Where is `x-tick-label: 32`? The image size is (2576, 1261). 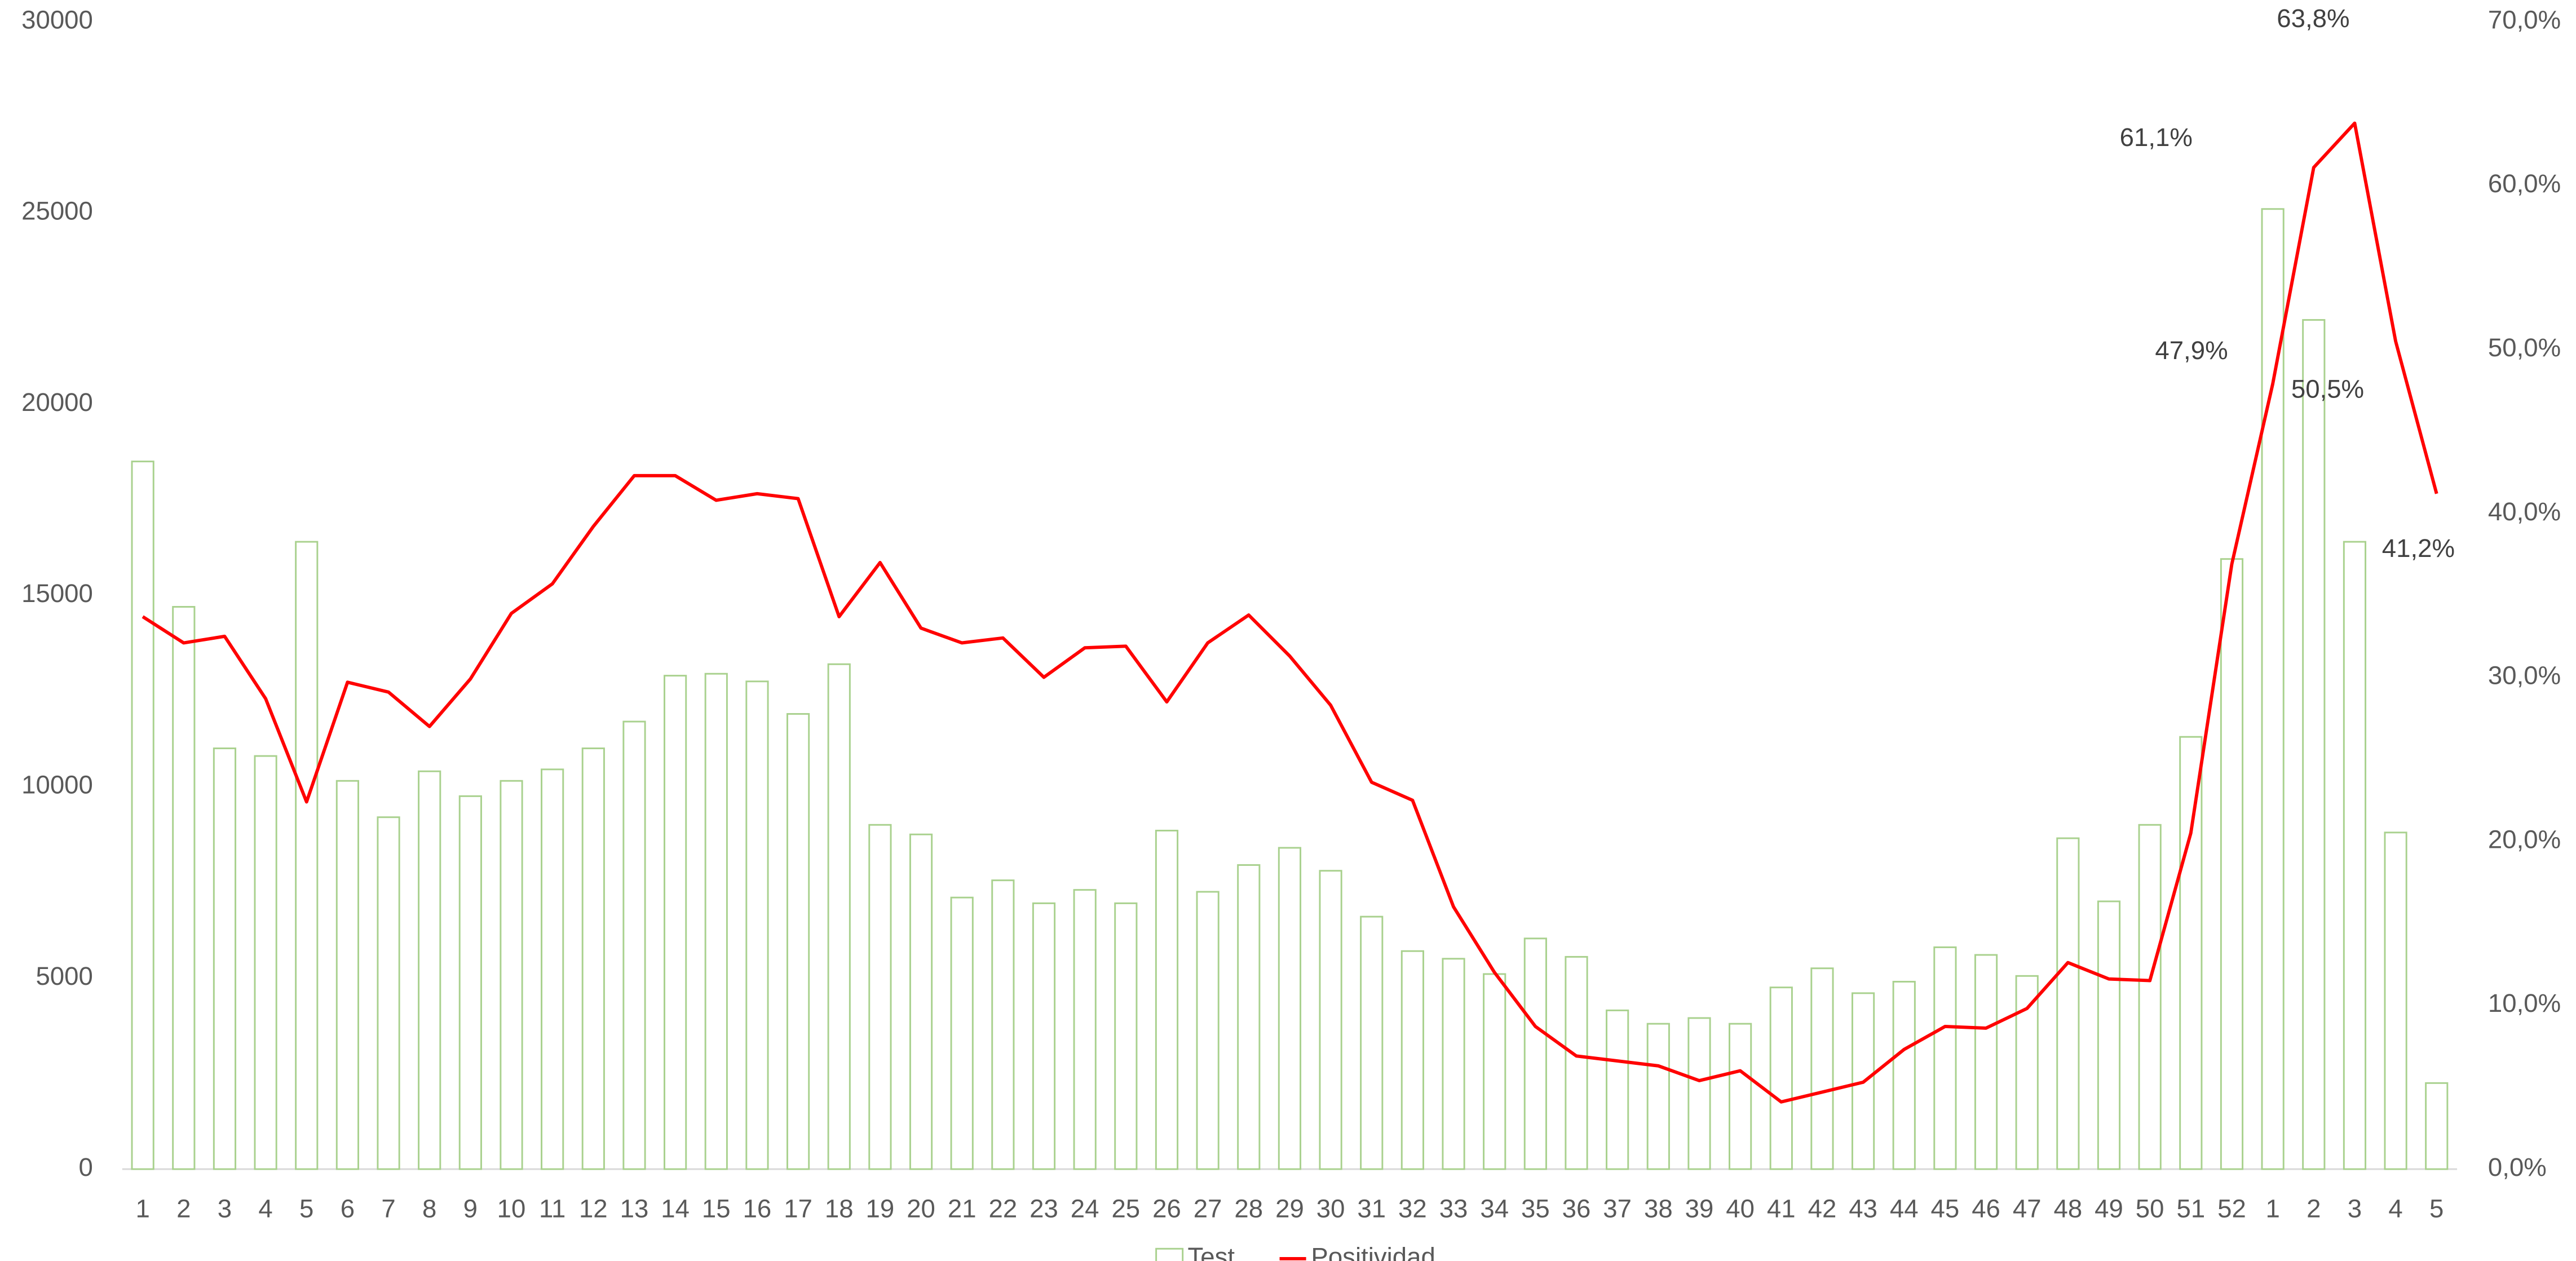
x-tick-label: 32 is located at coordinates (1413, 1208).